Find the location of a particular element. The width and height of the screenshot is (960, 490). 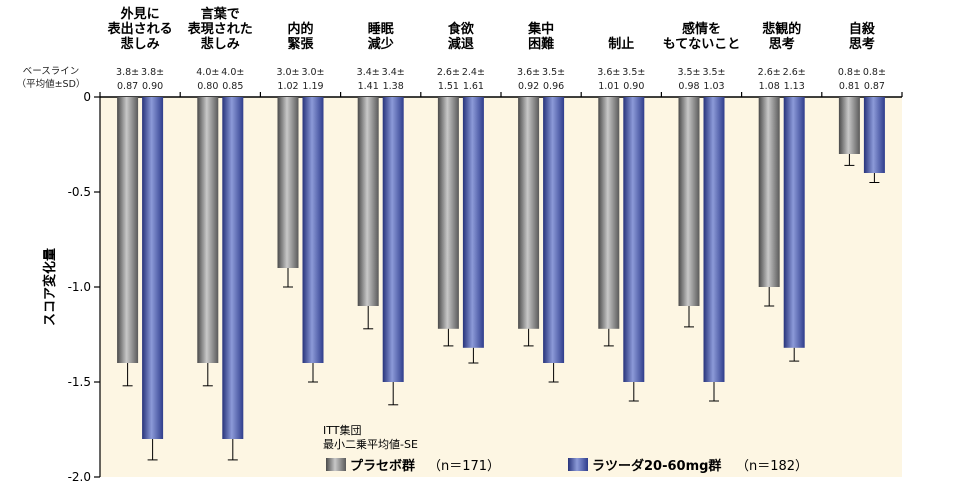

baseline-sd-label: 1.13 is located at coordinates (794, 86).